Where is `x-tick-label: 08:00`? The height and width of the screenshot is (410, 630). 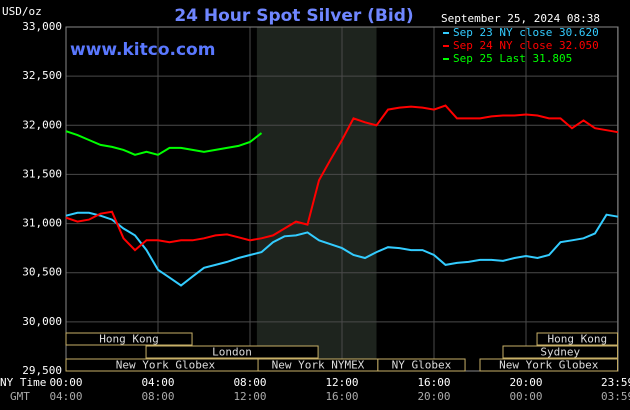 x-tick-label: 08:00 is located at coordinates (249, 382).